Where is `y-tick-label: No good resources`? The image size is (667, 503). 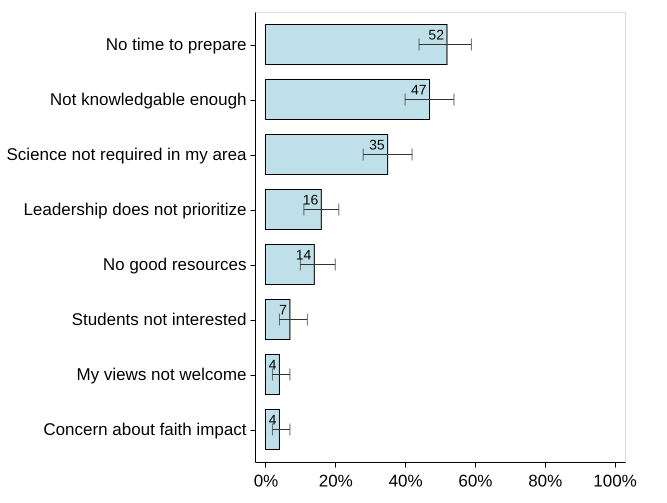
y-tick-label: No good resources is located at coordinates (174, 264).